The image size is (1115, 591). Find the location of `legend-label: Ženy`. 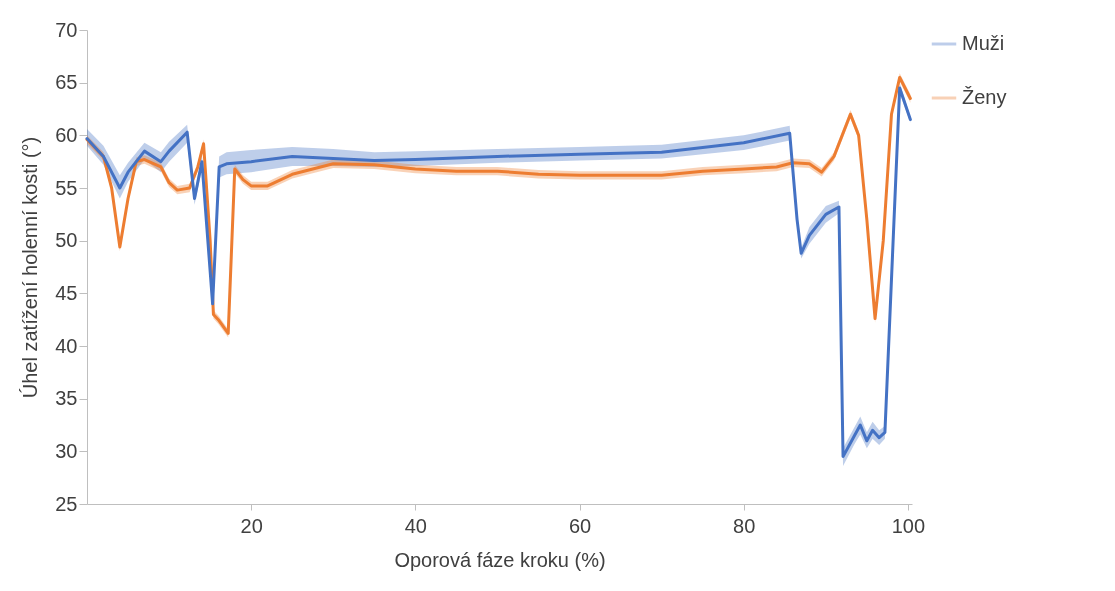

legend-label: Ženy is located at coordinates (984, 97).